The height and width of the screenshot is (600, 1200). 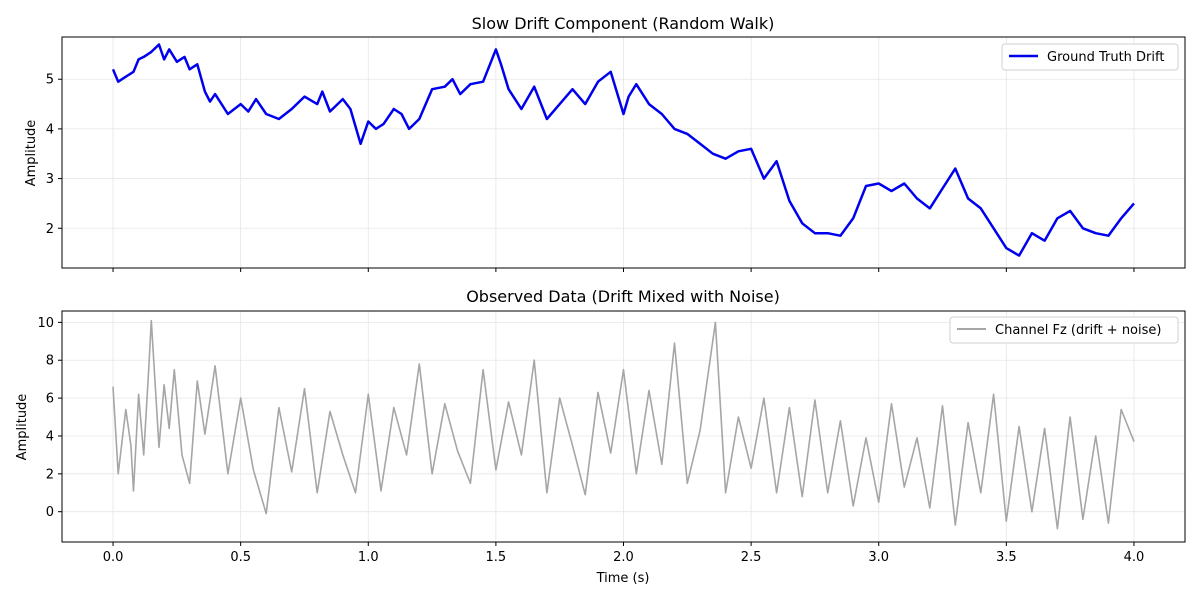 I want to click on observed-x-tick-label: 2.5, so click(x=751, y=557).